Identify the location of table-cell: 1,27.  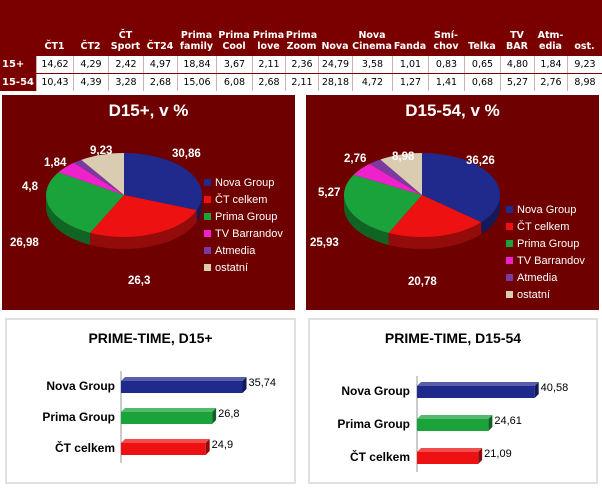
(410, 82).